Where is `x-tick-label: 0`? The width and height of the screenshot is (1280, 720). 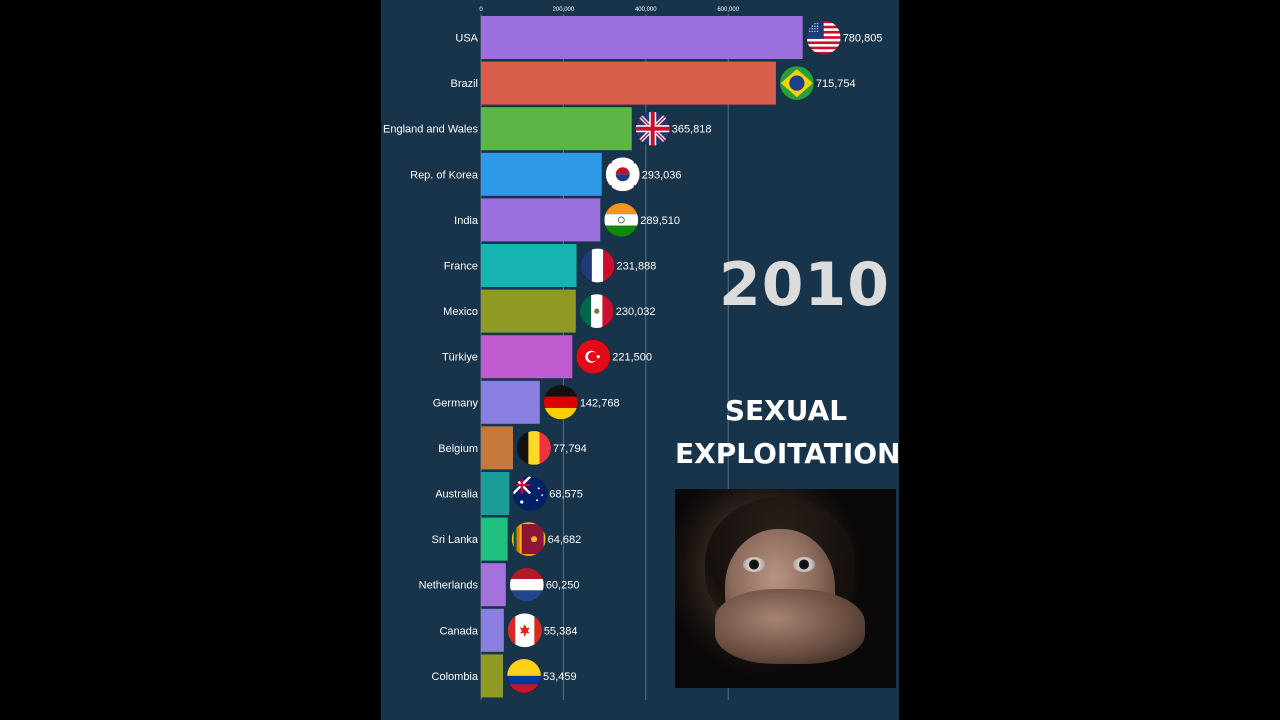
x-tick-label: 0 is located at coordinates (481, 10).